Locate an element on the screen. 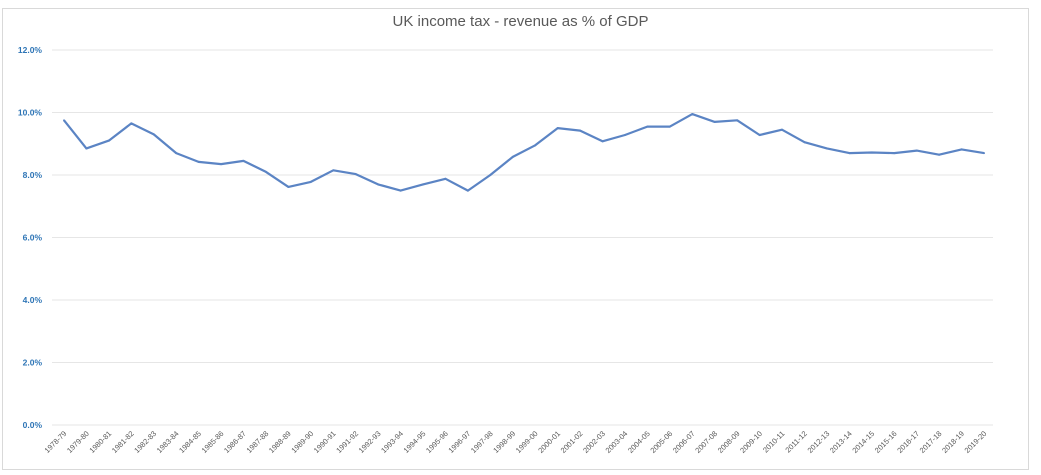  y-tick-label: 6.0% is located at coordinates (33, 238).